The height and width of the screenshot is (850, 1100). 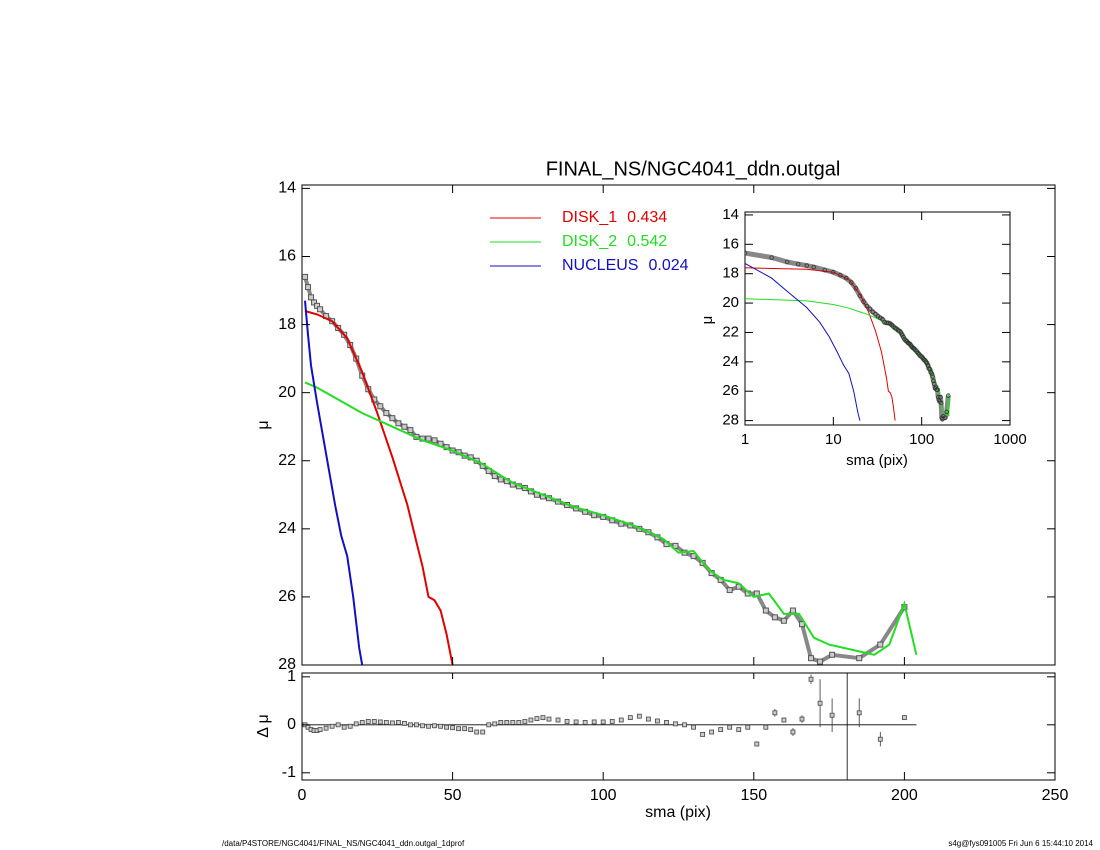 What do you see at coordinates (1009, 439) in the screenshot?
I see `inset-x-tick-label: 1000` at bounding box center [1009, 439].